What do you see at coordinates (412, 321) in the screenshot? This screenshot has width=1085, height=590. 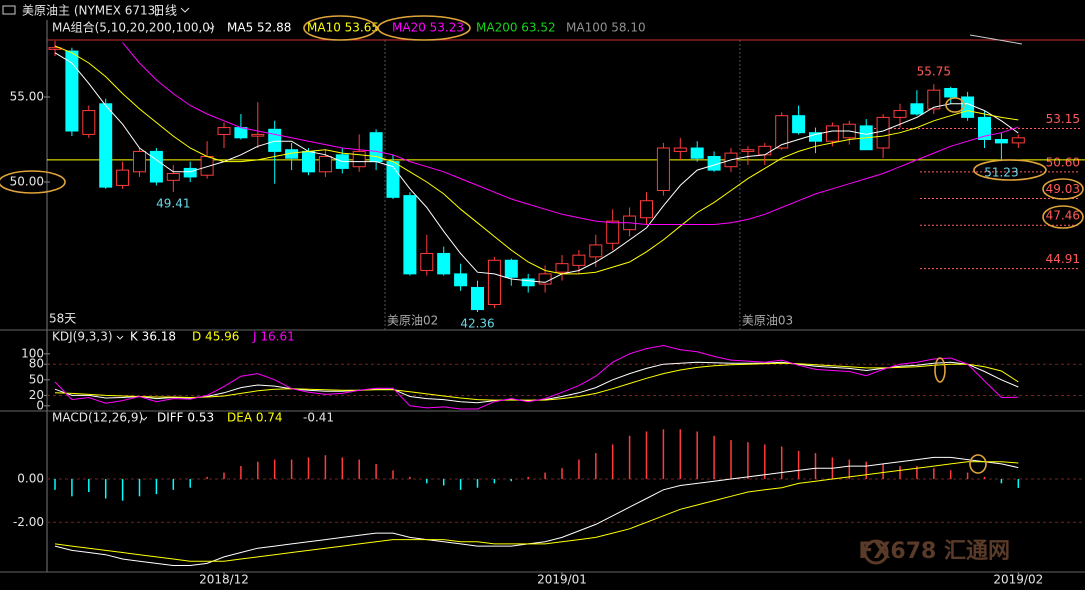 I see `contract-label: 美原油02` at bounding box center [412, 321].